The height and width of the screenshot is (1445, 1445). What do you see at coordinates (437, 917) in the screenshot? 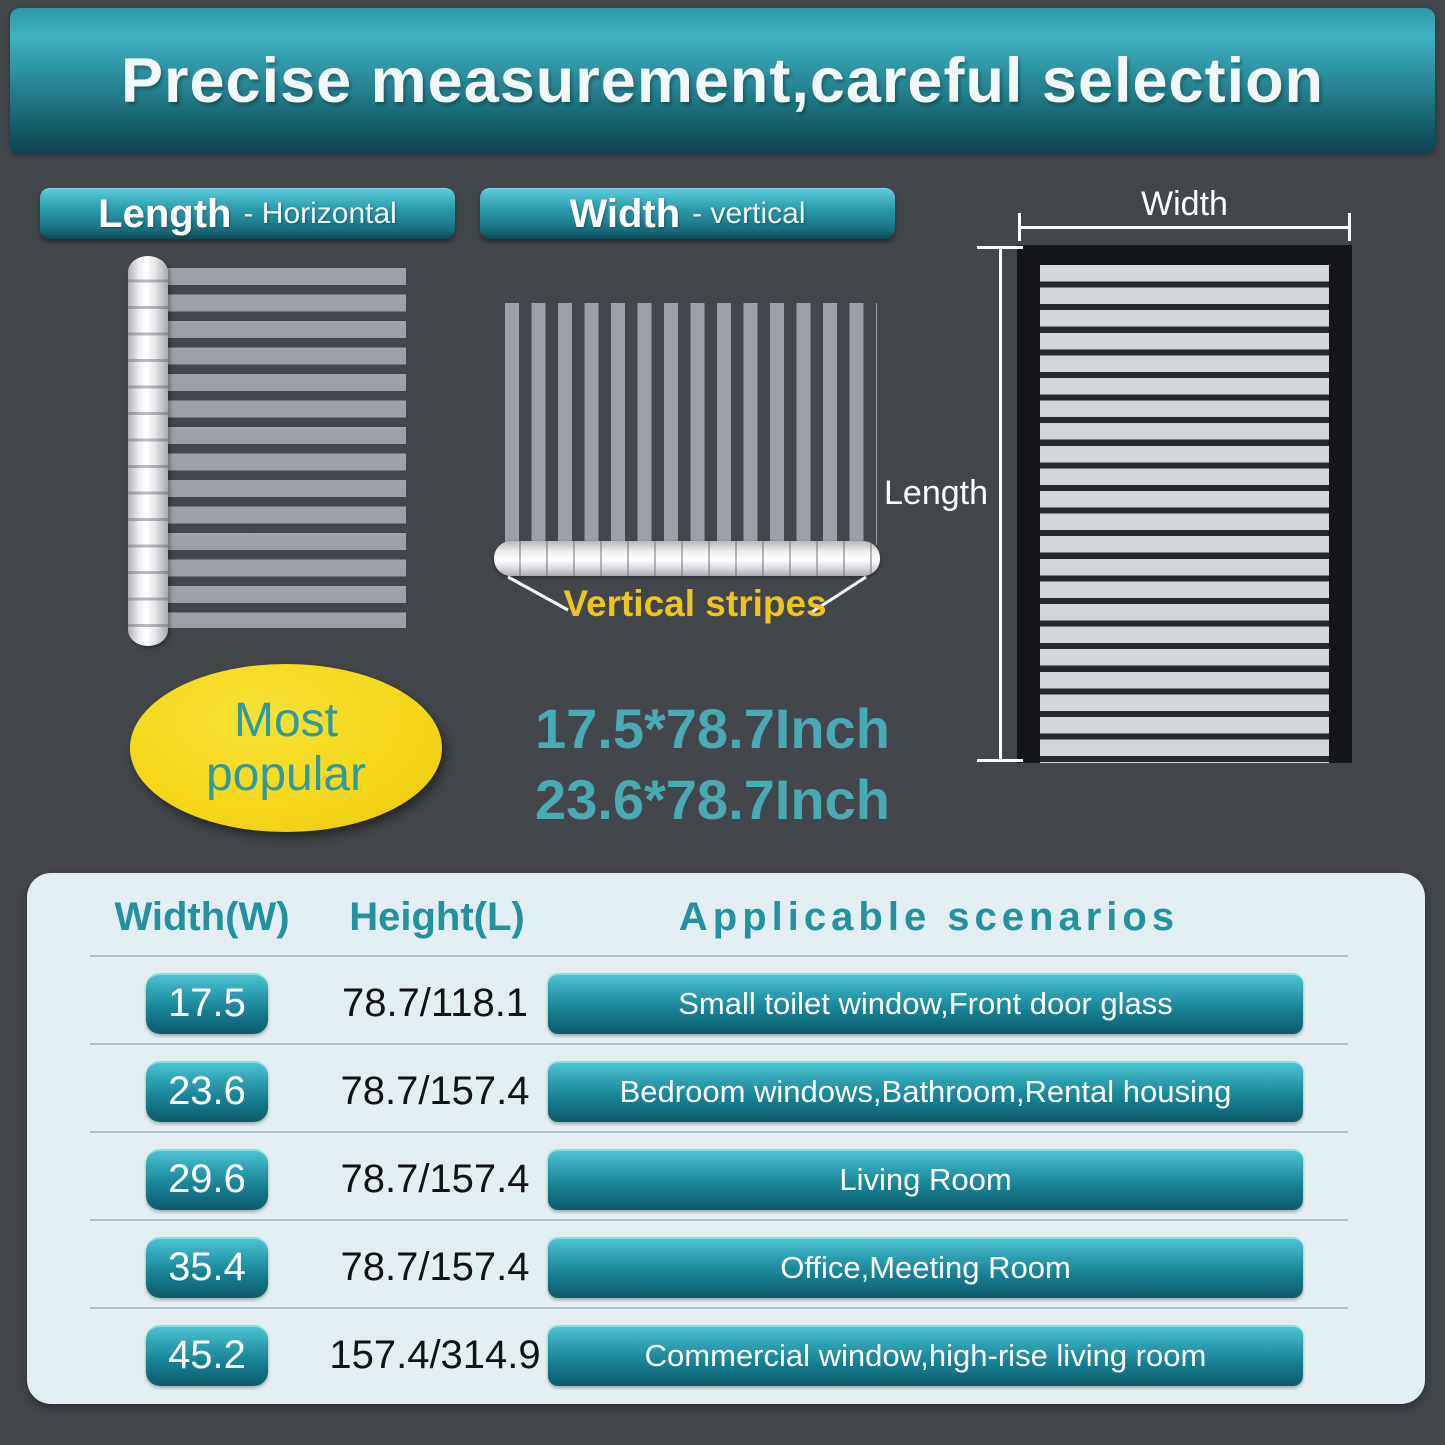
I see `table-header-height: Height(L)` at bounding box center [437, 917].